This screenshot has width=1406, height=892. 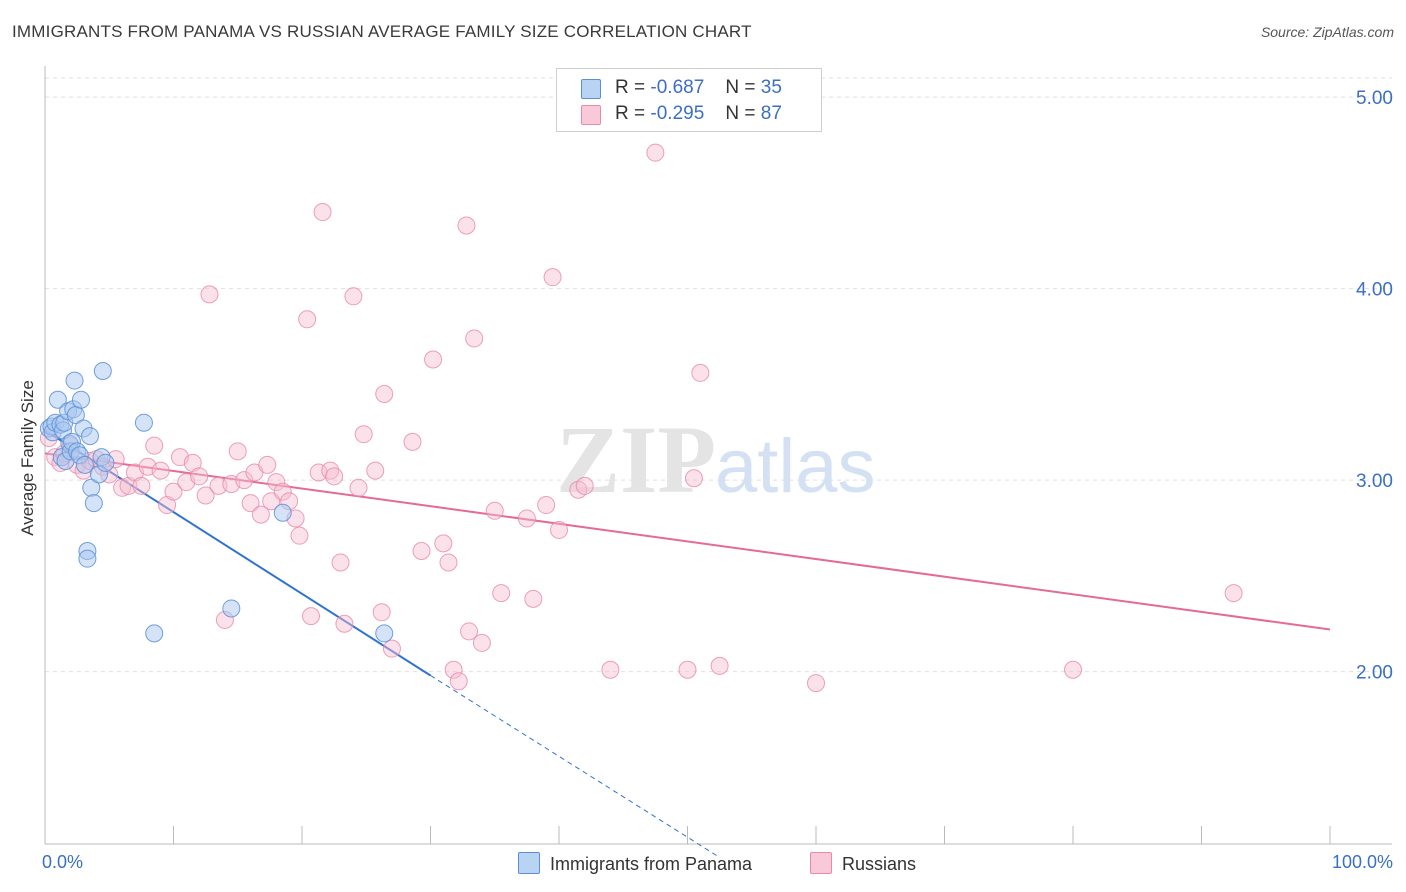 What do you see at coordinates (1362, 862) in the screenshot?
I see `x-tick-label: 100.0%` at bounding box center [1362, 862].